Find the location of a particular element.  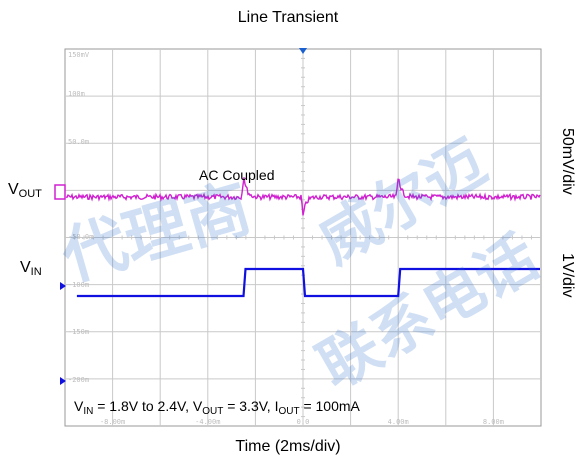

y-tick-label: -150m is located at coordinates (78, 332).